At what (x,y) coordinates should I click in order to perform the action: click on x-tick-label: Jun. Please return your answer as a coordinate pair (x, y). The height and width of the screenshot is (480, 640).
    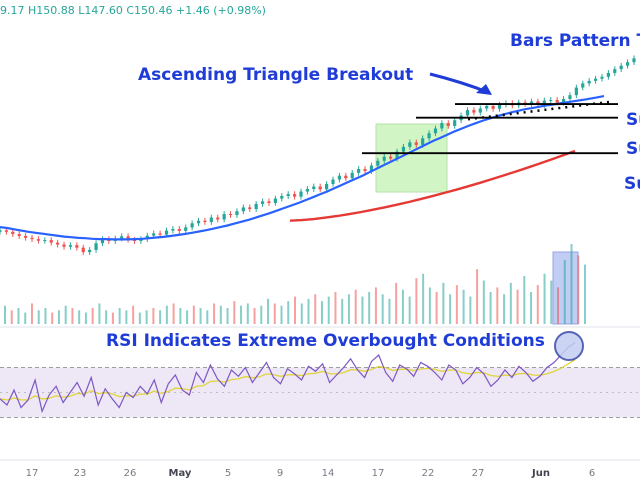
    Looking at the image, I should click on (540, 473).